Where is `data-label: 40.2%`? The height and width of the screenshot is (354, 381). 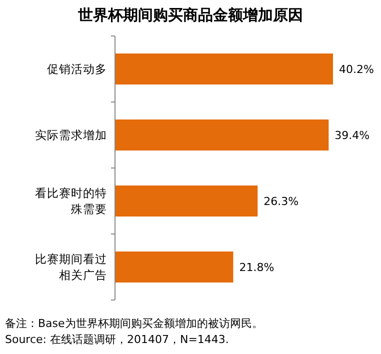 data-label: 40.2% is located at coordinates (356, 69).